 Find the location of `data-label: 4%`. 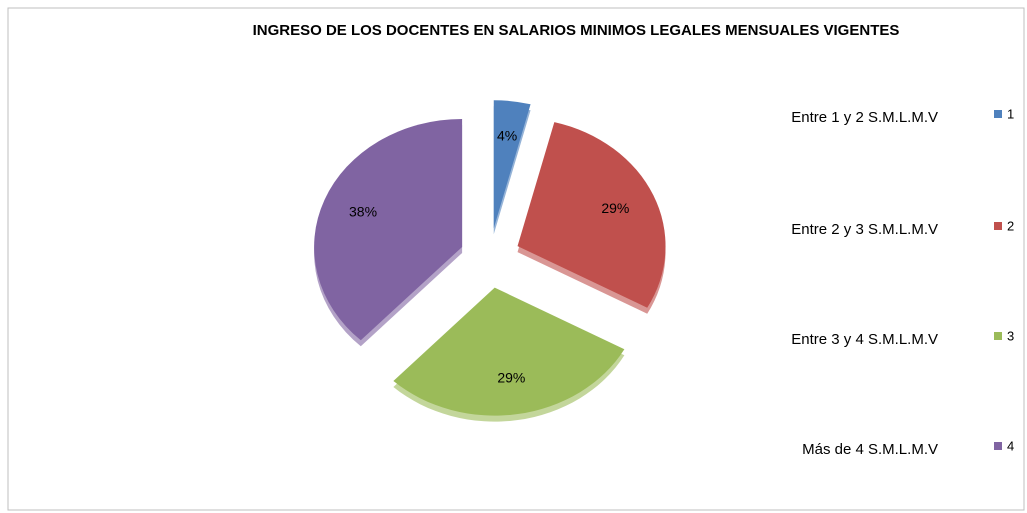

data-label: 4% is located at coordinates (507, 136).